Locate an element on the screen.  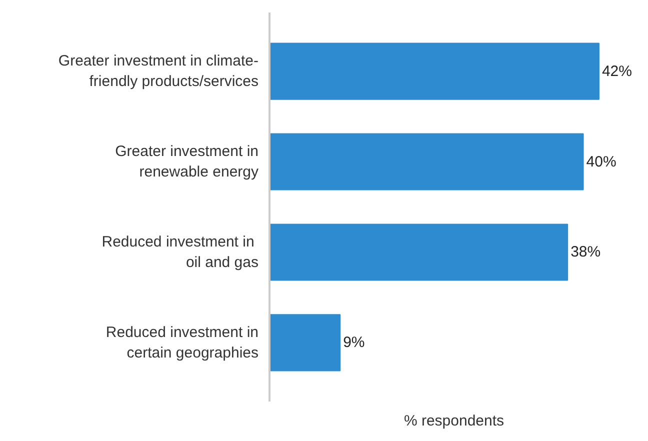
data-label: 40% is located at coordinates (601, 161).